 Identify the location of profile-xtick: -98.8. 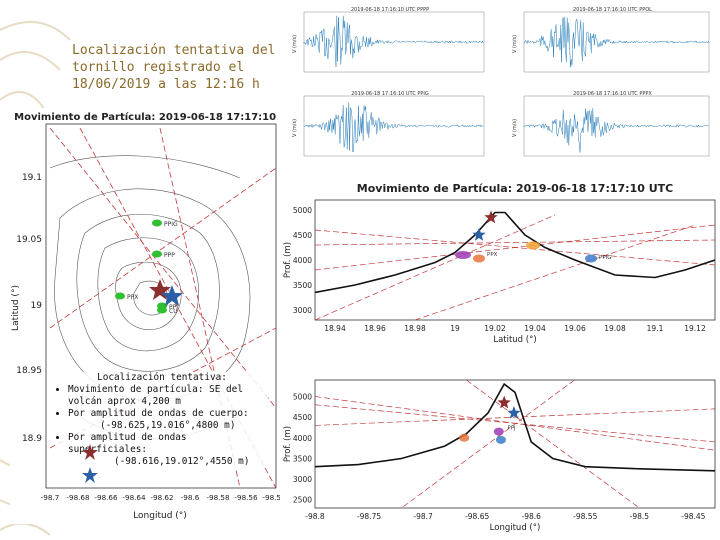
(315, 516).